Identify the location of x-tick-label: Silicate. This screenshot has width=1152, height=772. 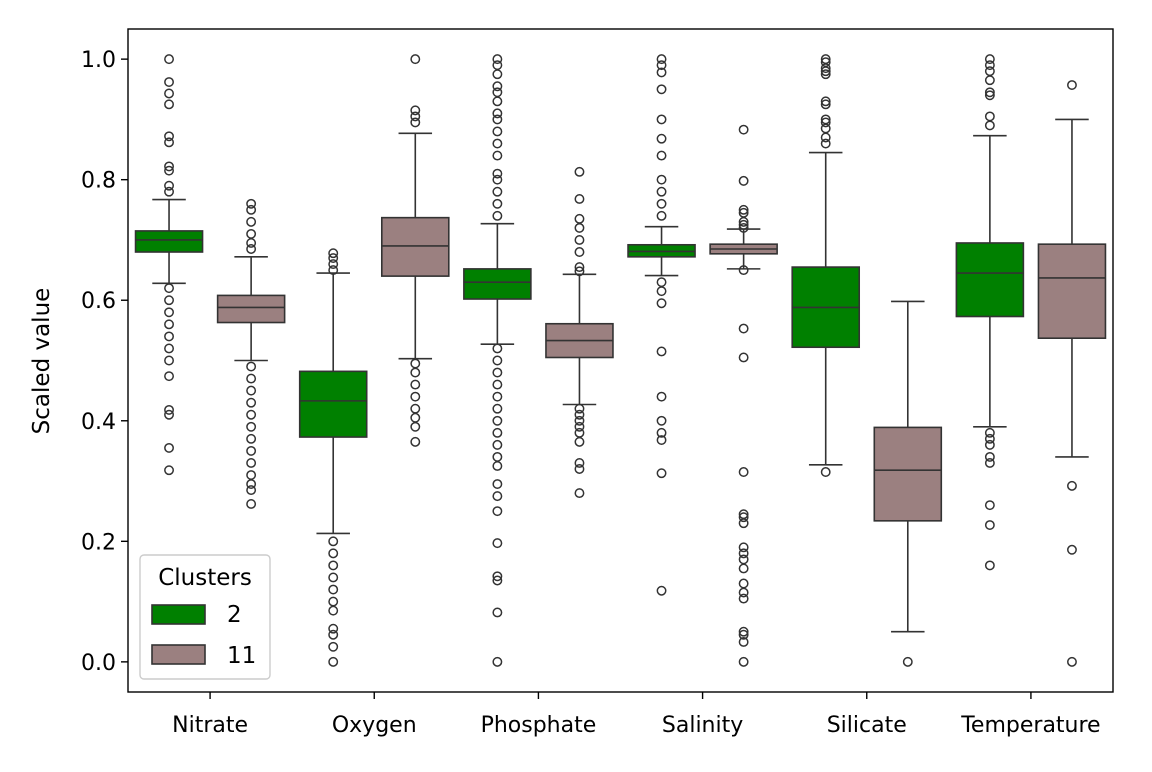
(867, 725).